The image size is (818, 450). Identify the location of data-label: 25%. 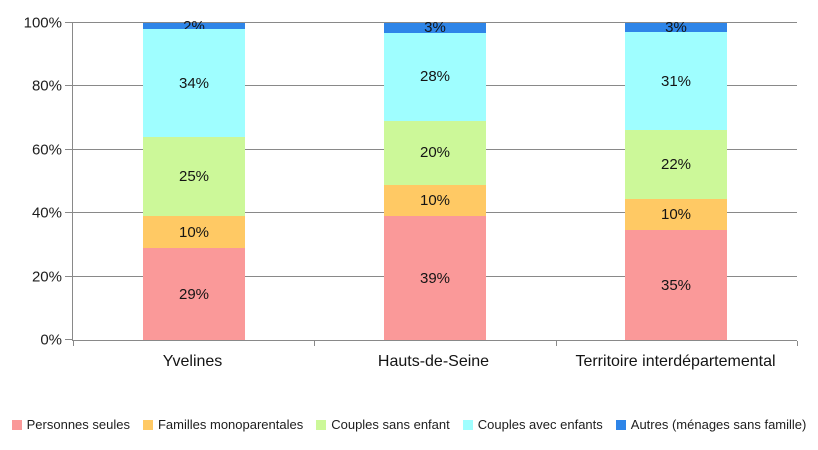
(194, 177).